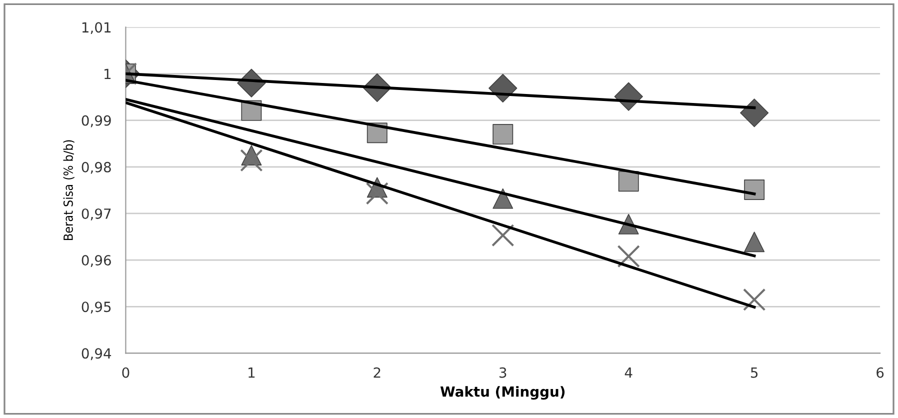  I want to click on x-tick-label: 1, so click(251, 373).